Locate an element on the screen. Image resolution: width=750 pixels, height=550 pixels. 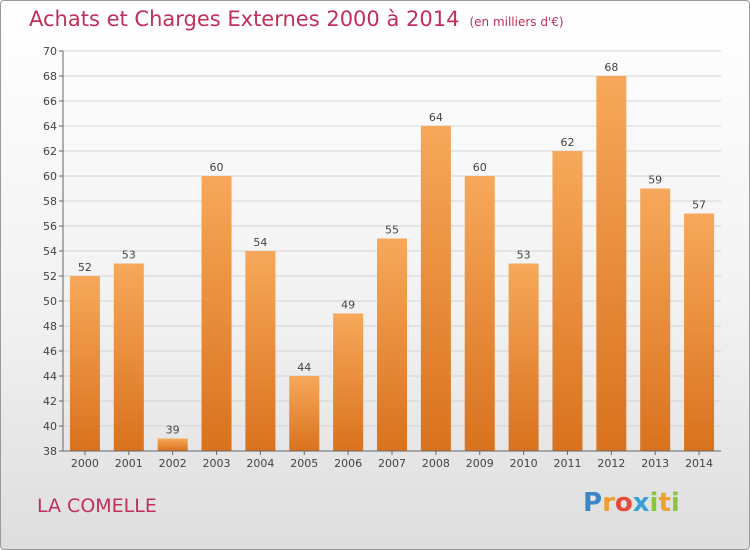
value-label-2012: 68 is located at coordinates (611, 67).